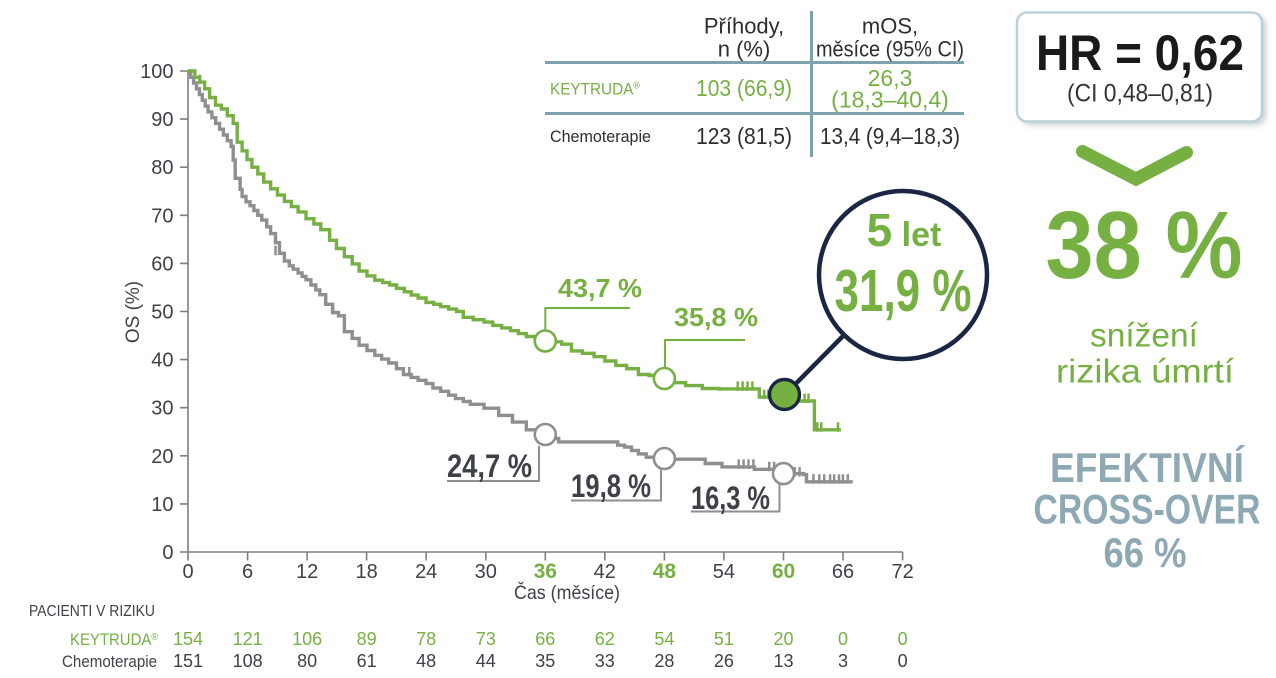 The width and height of the screenshot is (1276, 678). Describe the element at coordinates (843, 661) in the screenshot. I see `svg-text: 3` at that location.